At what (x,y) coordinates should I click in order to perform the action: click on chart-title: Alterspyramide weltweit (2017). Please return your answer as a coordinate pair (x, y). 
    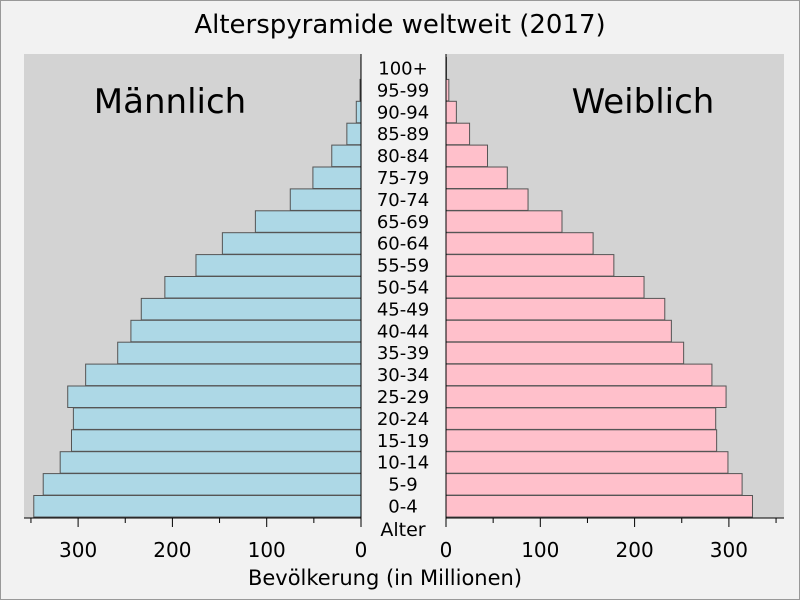
    Looking at the image, I should click on (399, 25).